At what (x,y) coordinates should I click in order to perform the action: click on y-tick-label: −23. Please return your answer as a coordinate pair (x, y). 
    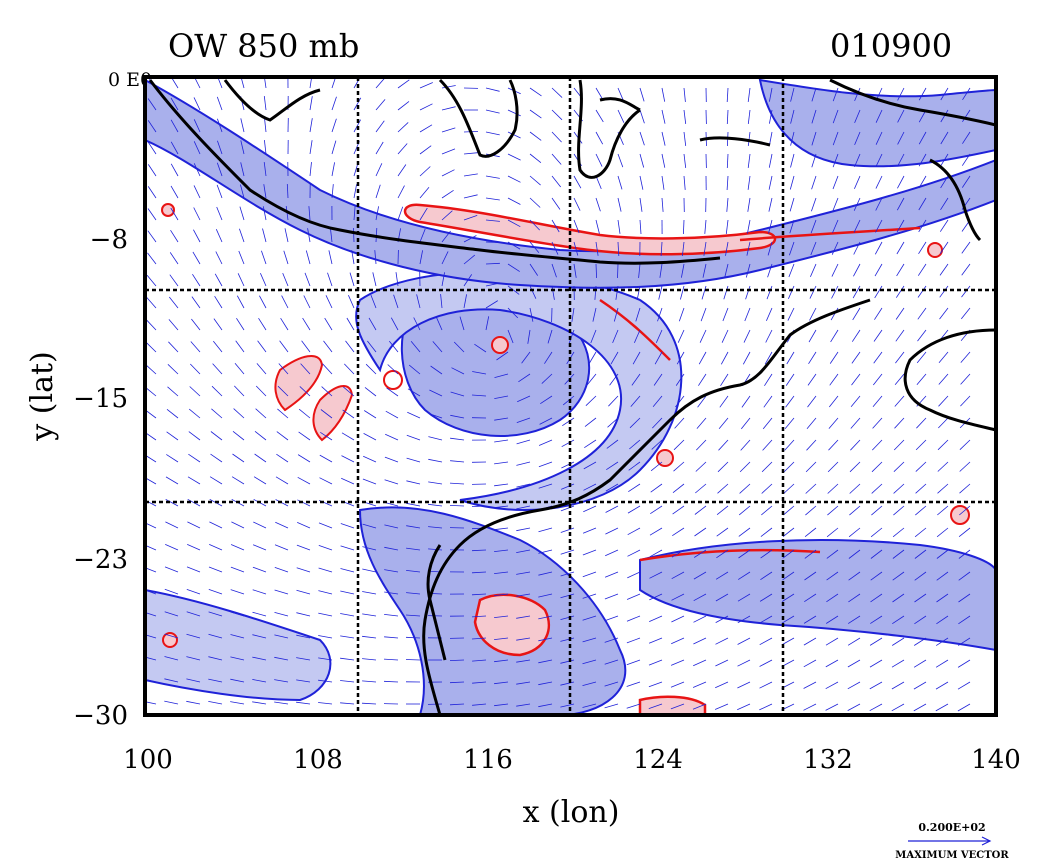
    Looking at the image, I should click on (100, 560).